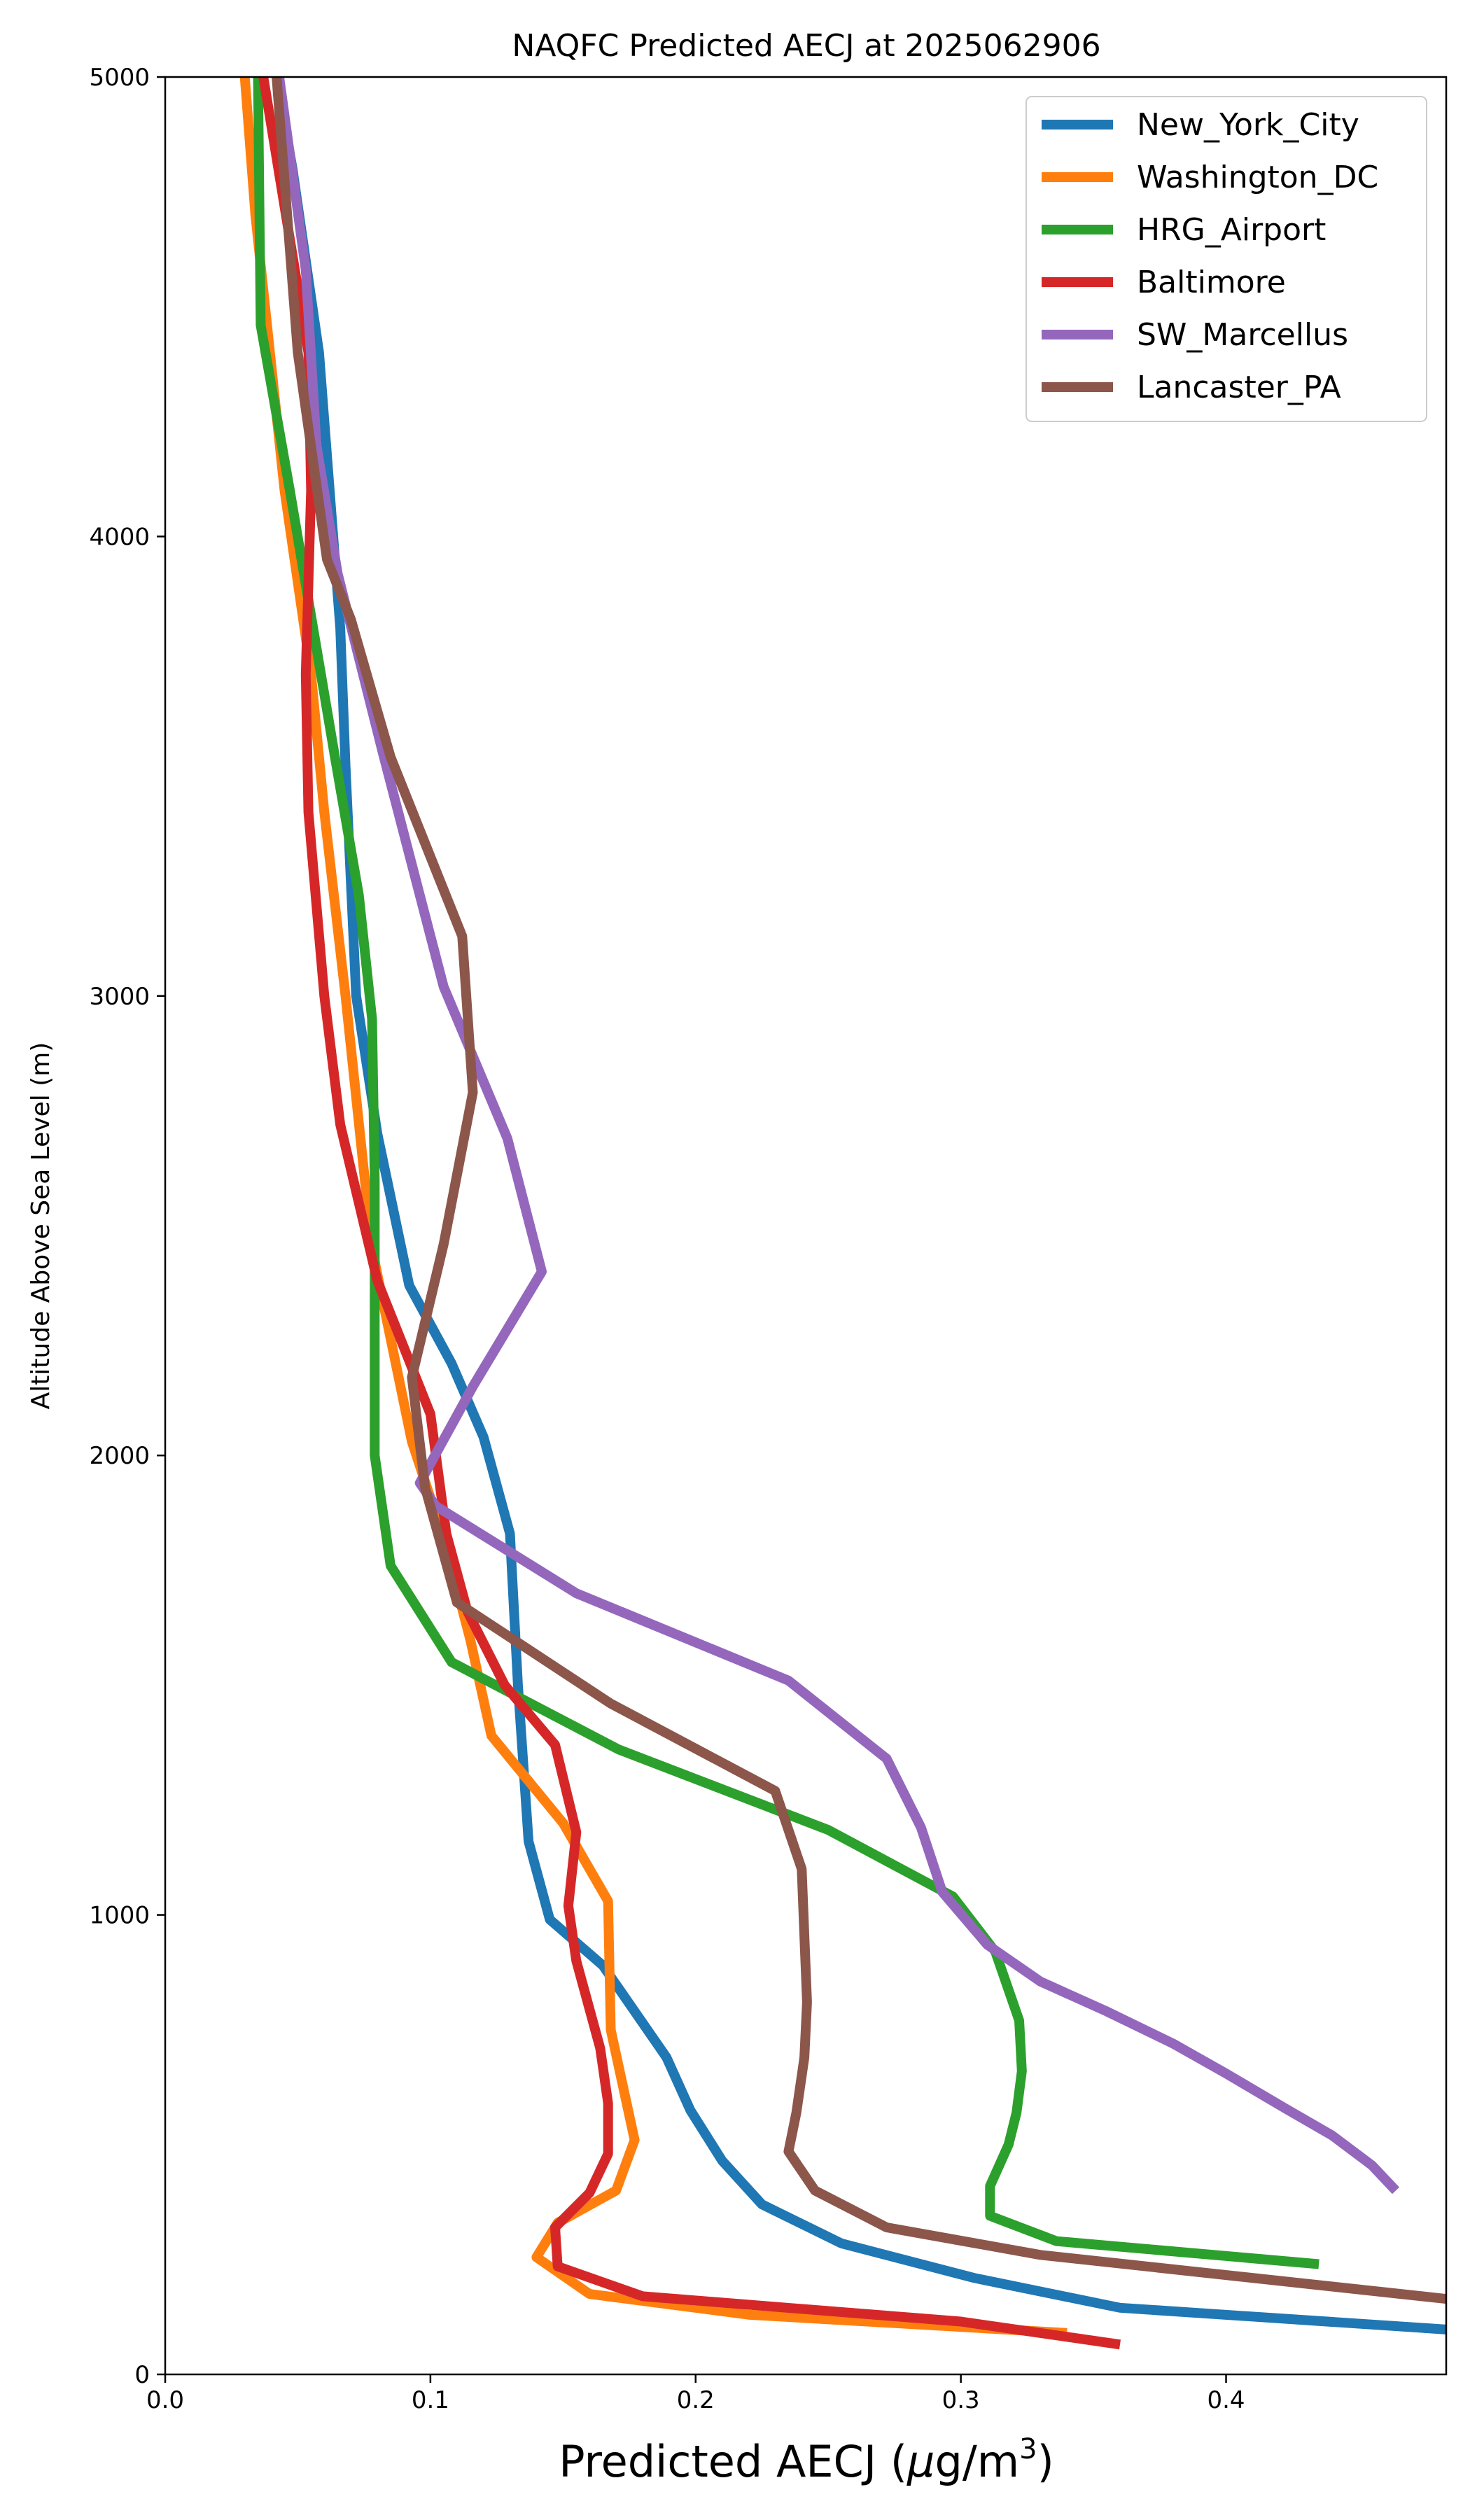  I want to click on legend-label-washington-dc: Washington_DC, so click(1257, 177).